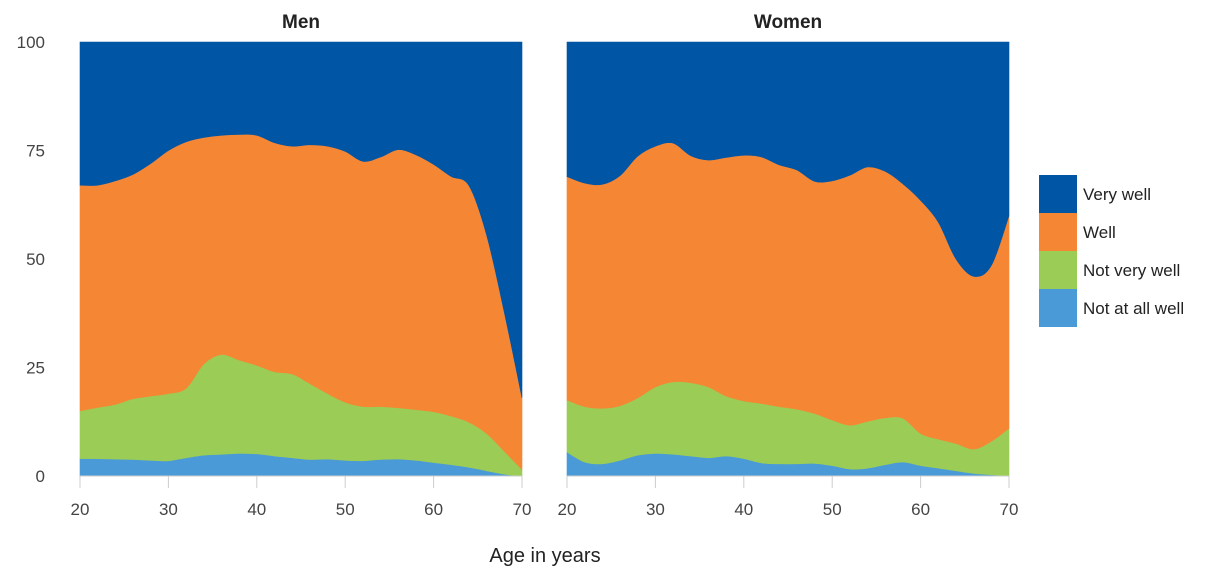 The image size is (1213, 568). What do you see at coordinates (1133, 308) in the screenshot?
I see `legend-label: Not at all well` at bounding box center [1133, 308].